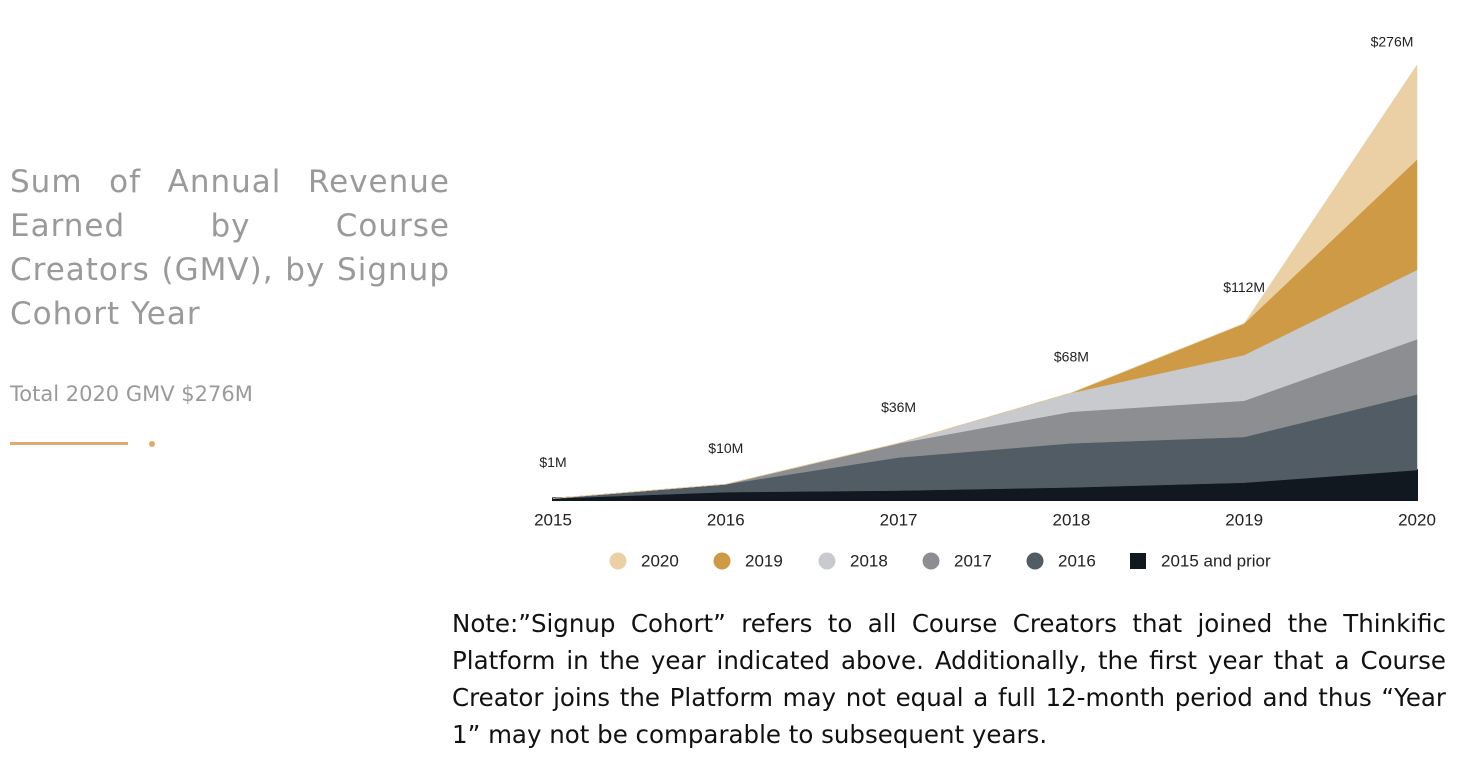 Image resolution: width=1463 pixels, height=765 pixels. What do you see at coordinates (726, 519) in the screenshot?
I see `x-tick-label: 2016` at bounding box center [726, 519].